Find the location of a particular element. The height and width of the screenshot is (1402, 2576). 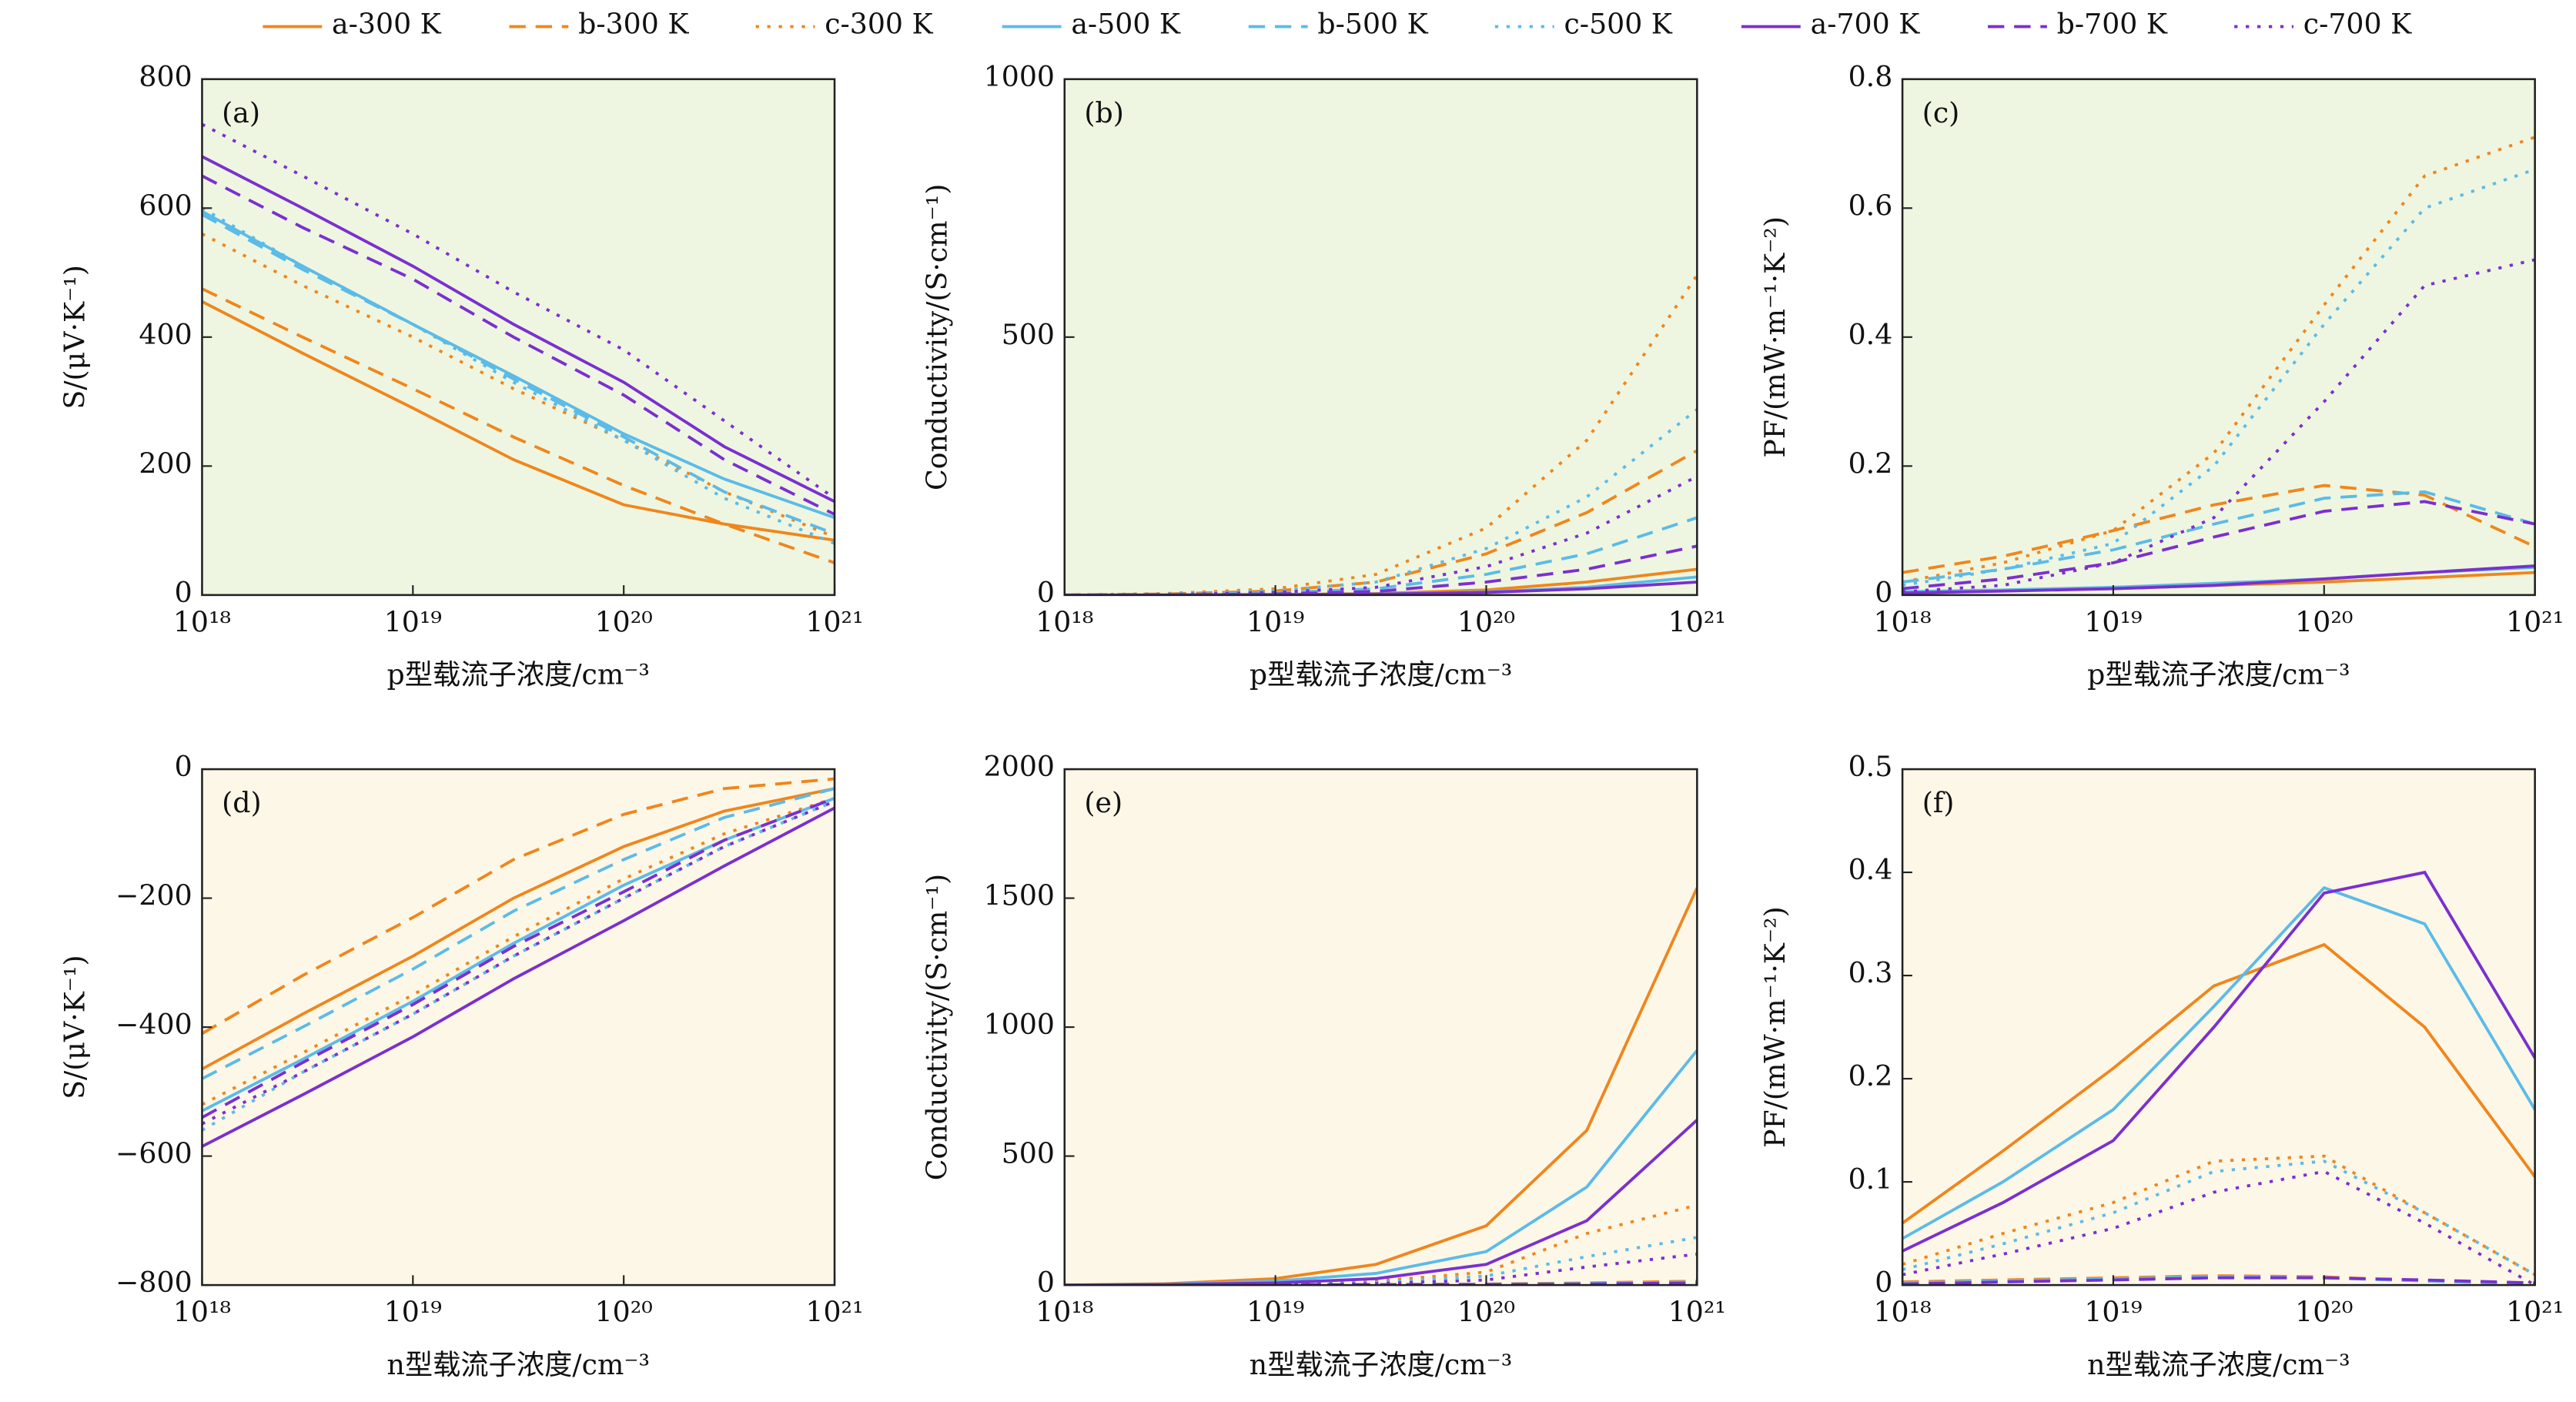

panel-label: (a) is located at coordinates (241, 112).